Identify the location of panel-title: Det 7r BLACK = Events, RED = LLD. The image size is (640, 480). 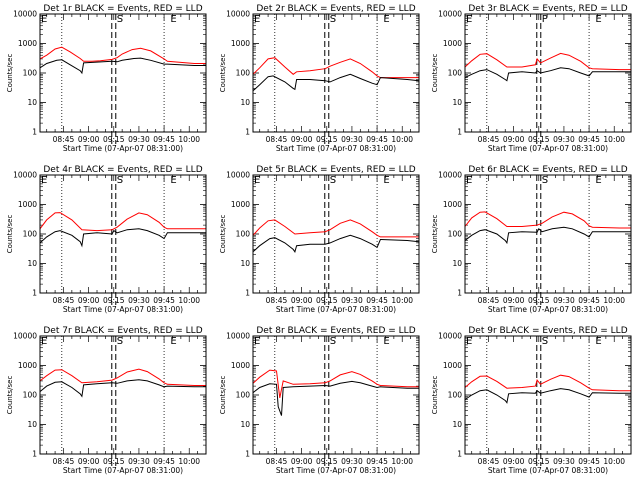
(122, 331).